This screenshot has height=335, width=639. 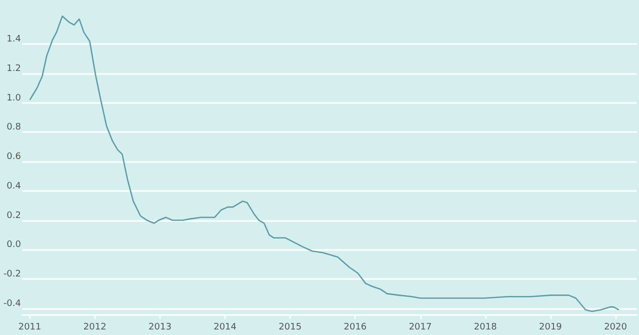 What do you see at coordinates (225, 327) in the screenshot?
I see `x-tick-label: 2014` at bounding box center [225, 327].